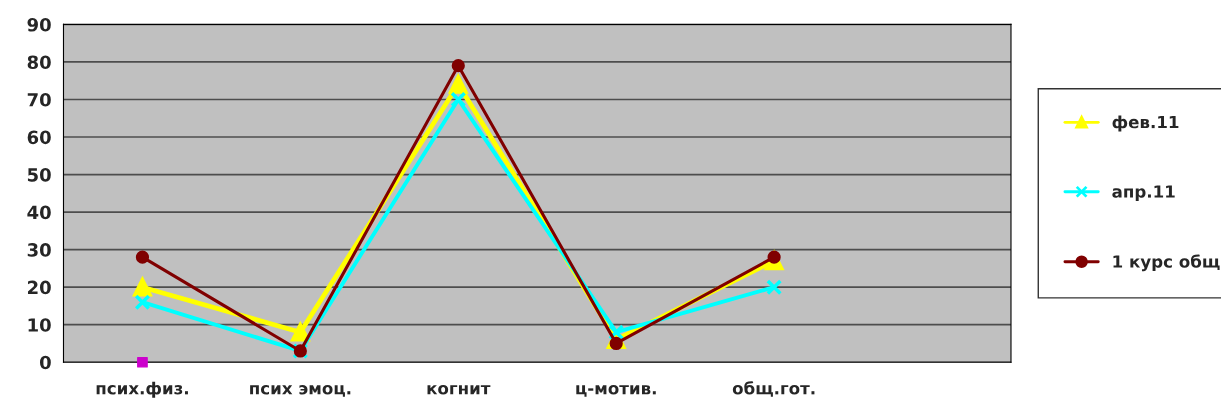 This screenshot has width=1221, height=407. What do you see at coordinates (45, 362) in the screenshot?
I see `y-tick-label: 0` at bounding box center [45, 362].